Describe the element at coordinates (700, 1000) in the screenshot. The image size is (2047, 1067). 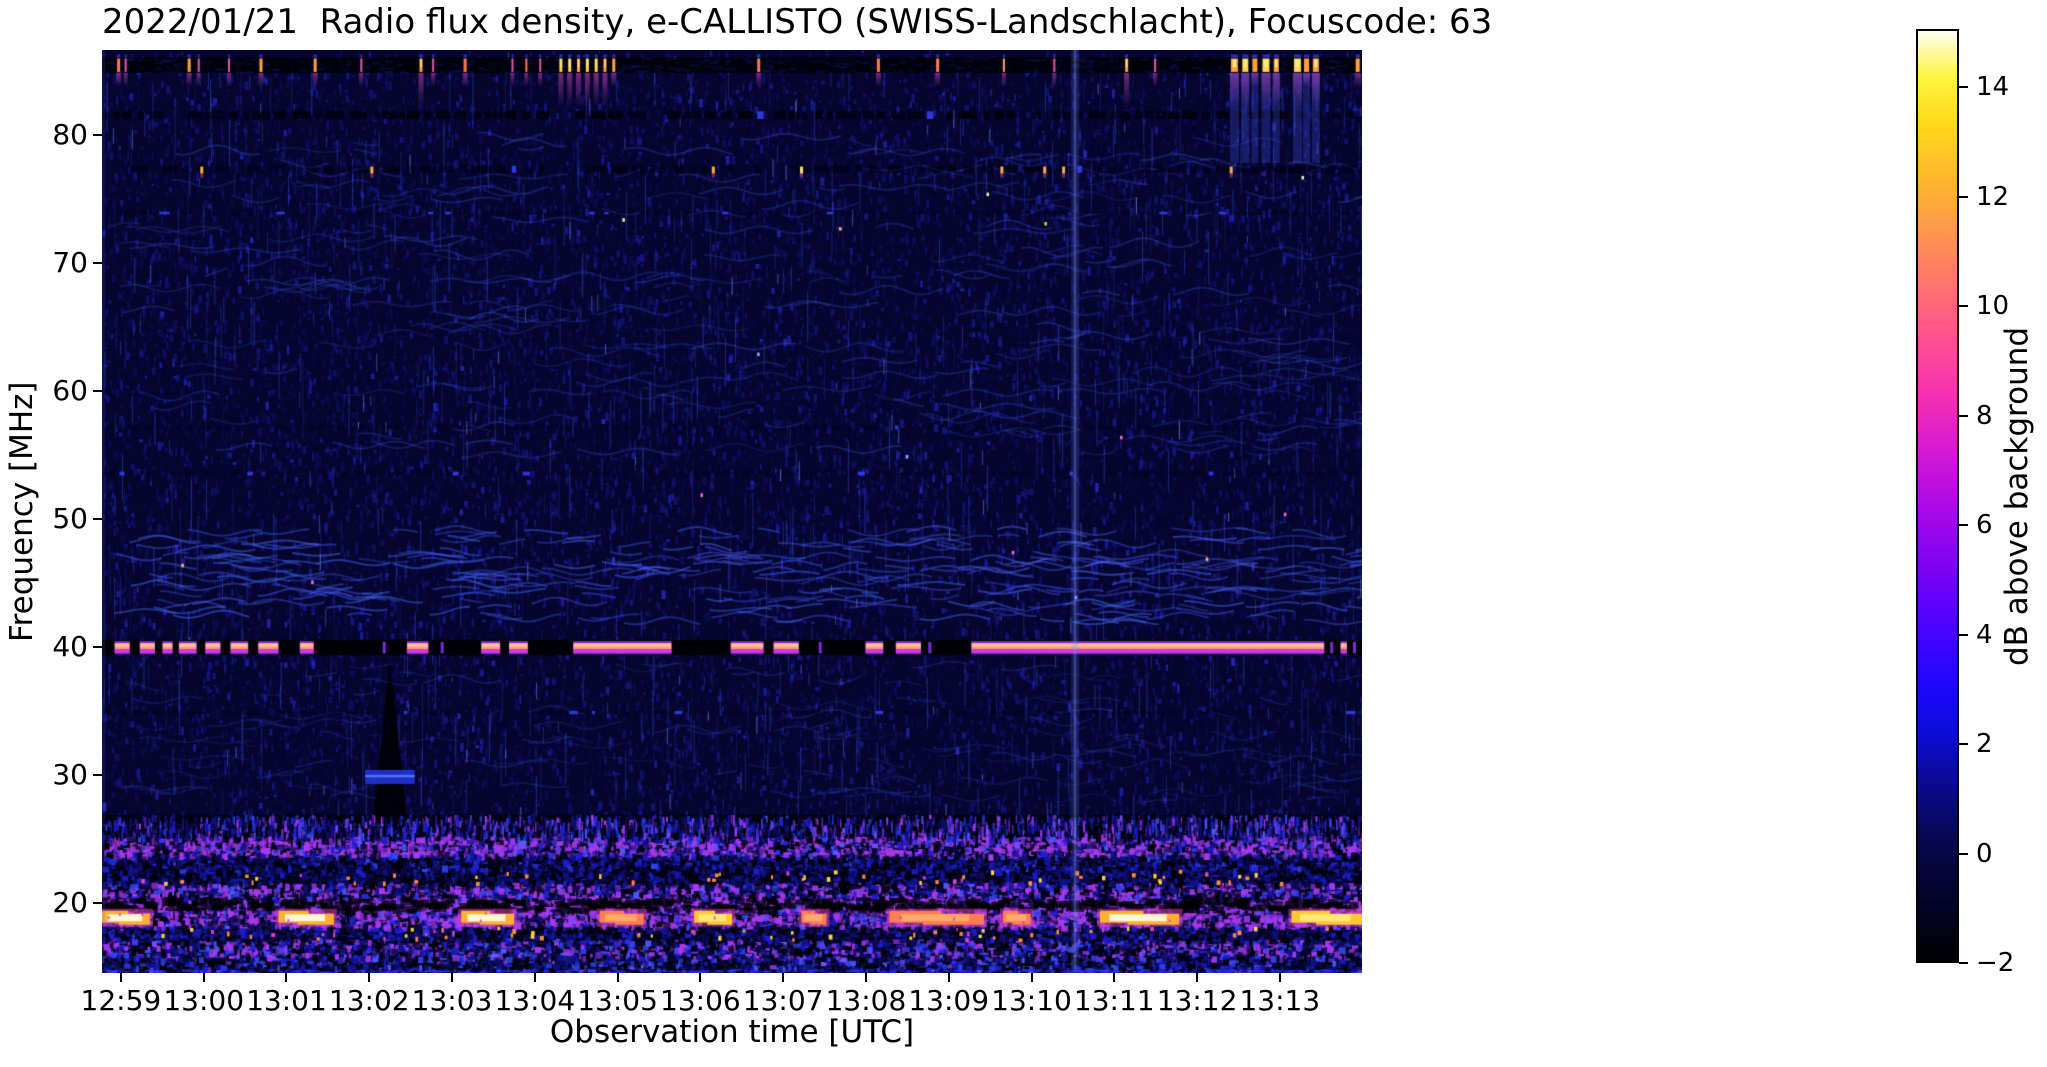
I see `x-tick-label: 13:06` at that location.